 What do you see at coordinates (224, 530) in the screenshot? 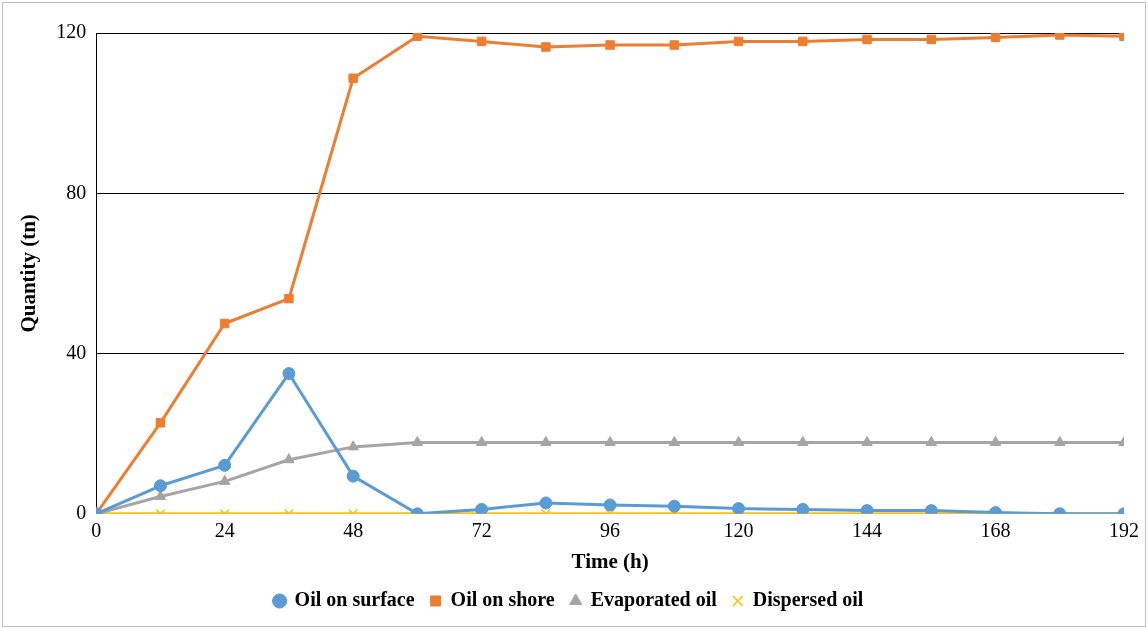
I see `x-tick-label: 24` at bounding box center [224, 530].